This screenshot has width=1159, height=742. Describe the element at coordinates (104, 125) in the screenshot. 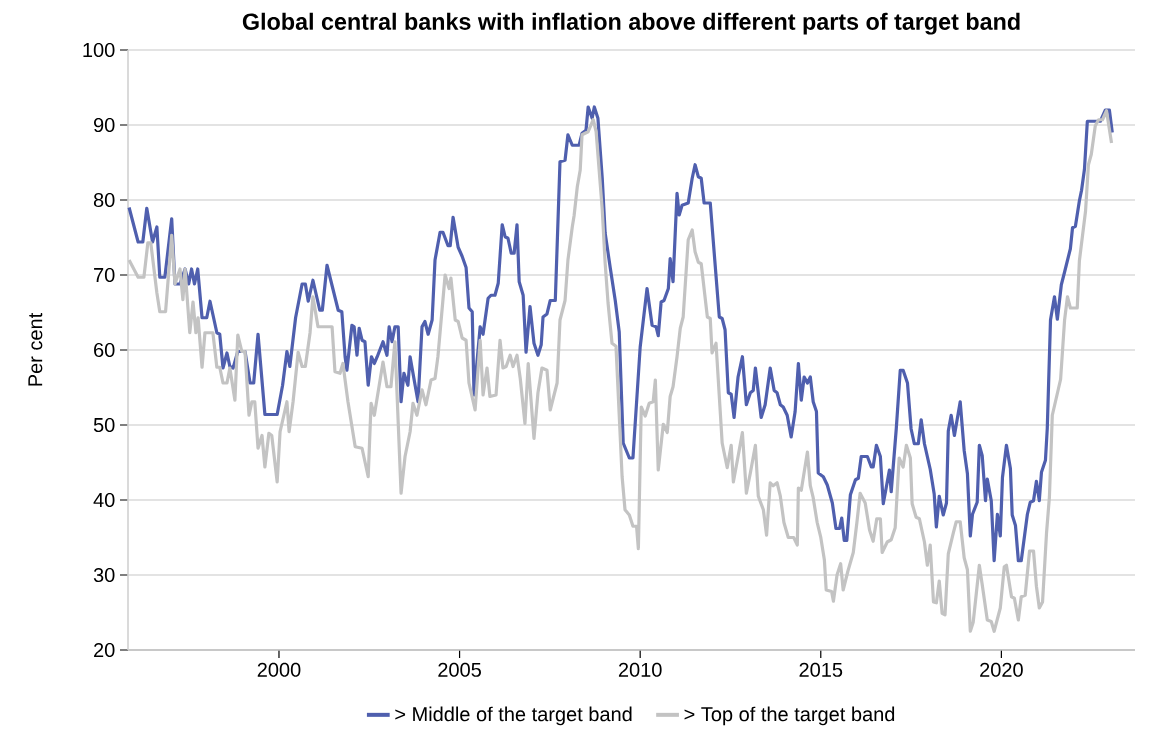

I see `y-tick-label: 90` at that location.